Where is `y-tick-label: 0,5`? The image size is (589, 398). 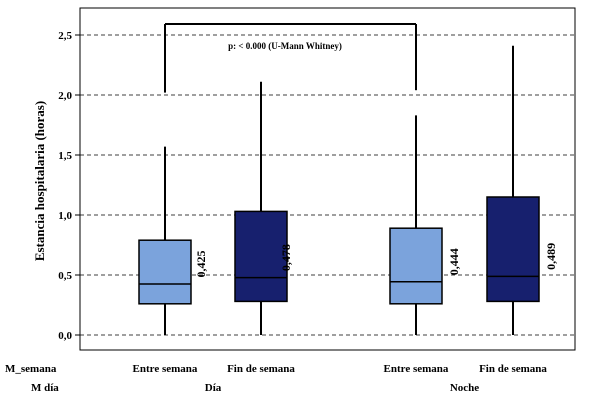
y-tick-label: 0,5 is located at coordinates (65, 276).